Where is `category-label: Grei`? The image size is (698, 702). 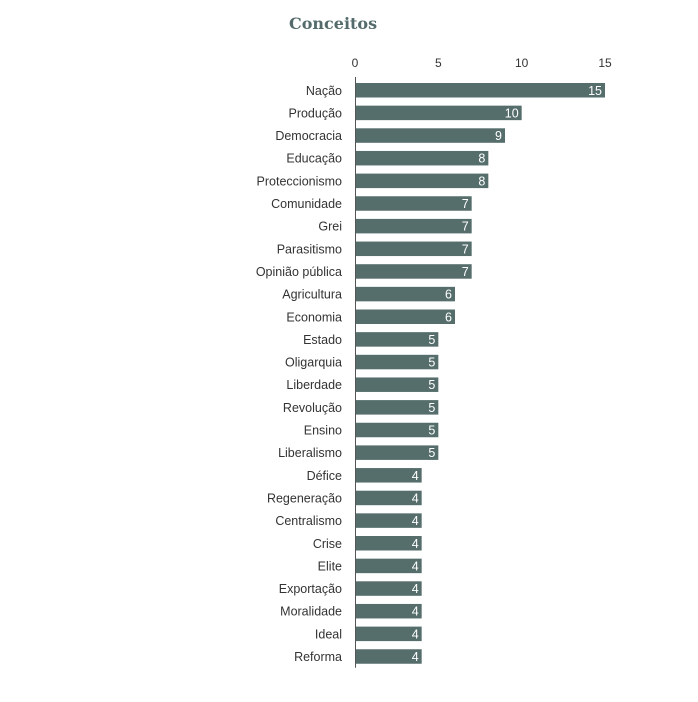 category-label: Grei is located at coordinates (330, 227).